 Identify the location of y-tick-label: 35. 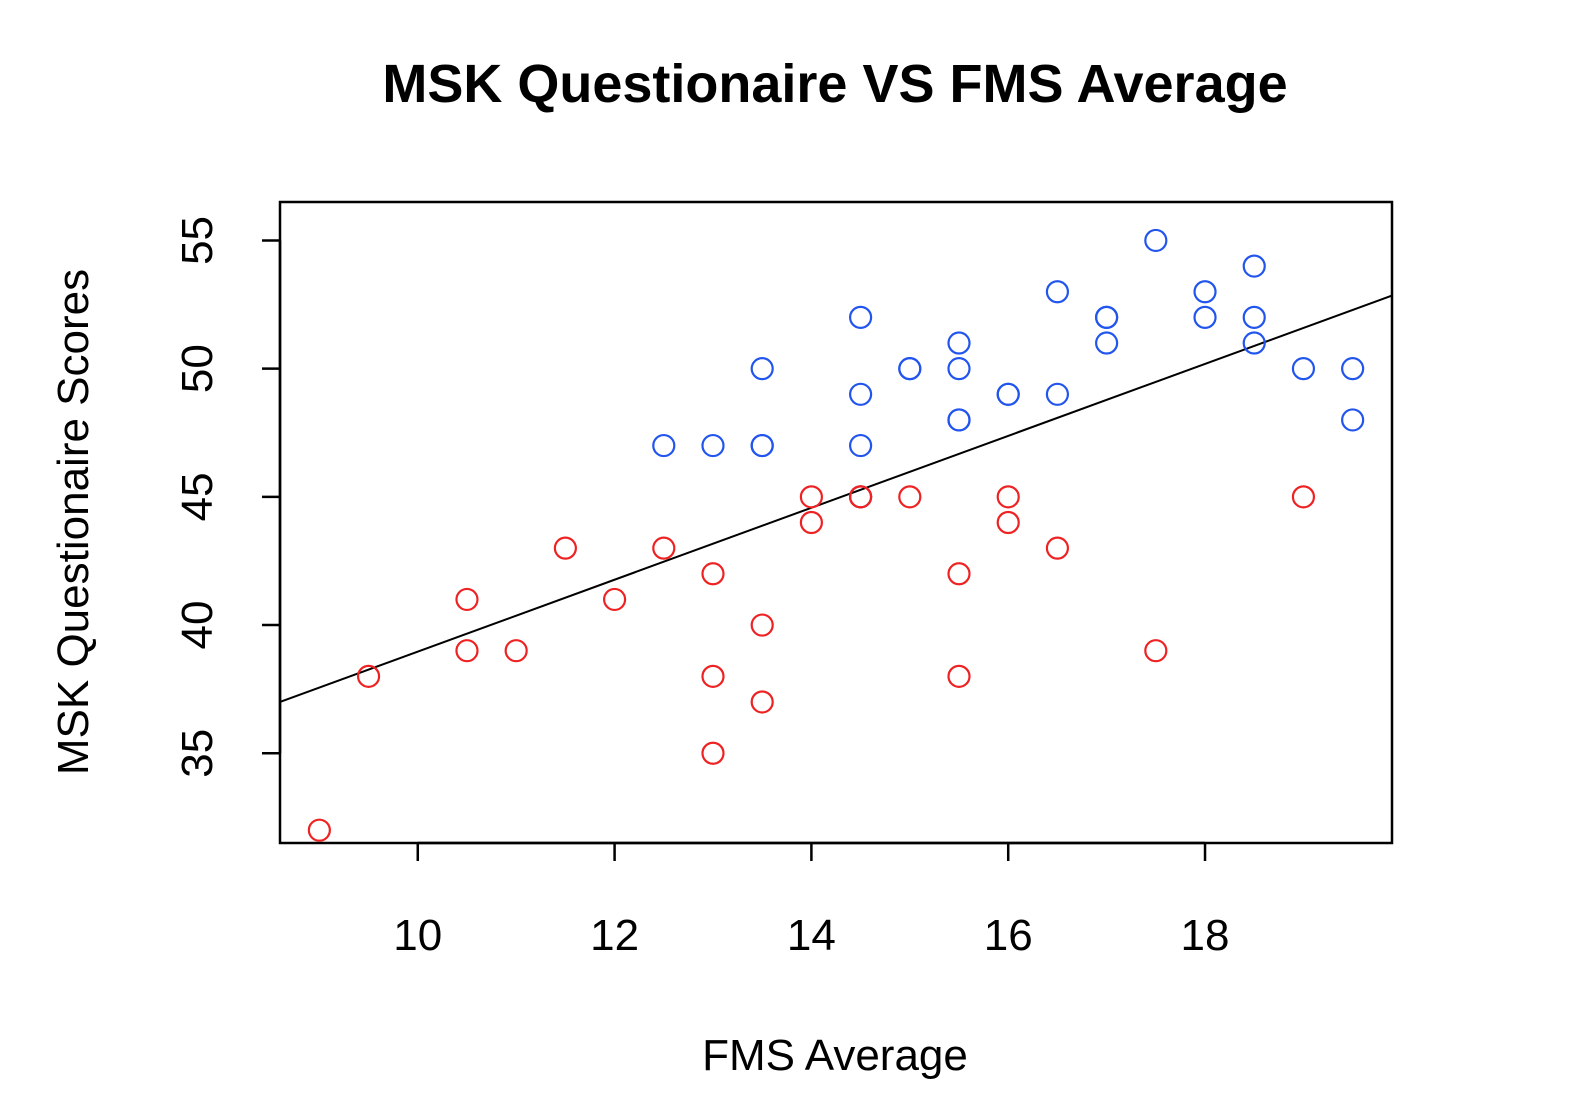
(197, 753).